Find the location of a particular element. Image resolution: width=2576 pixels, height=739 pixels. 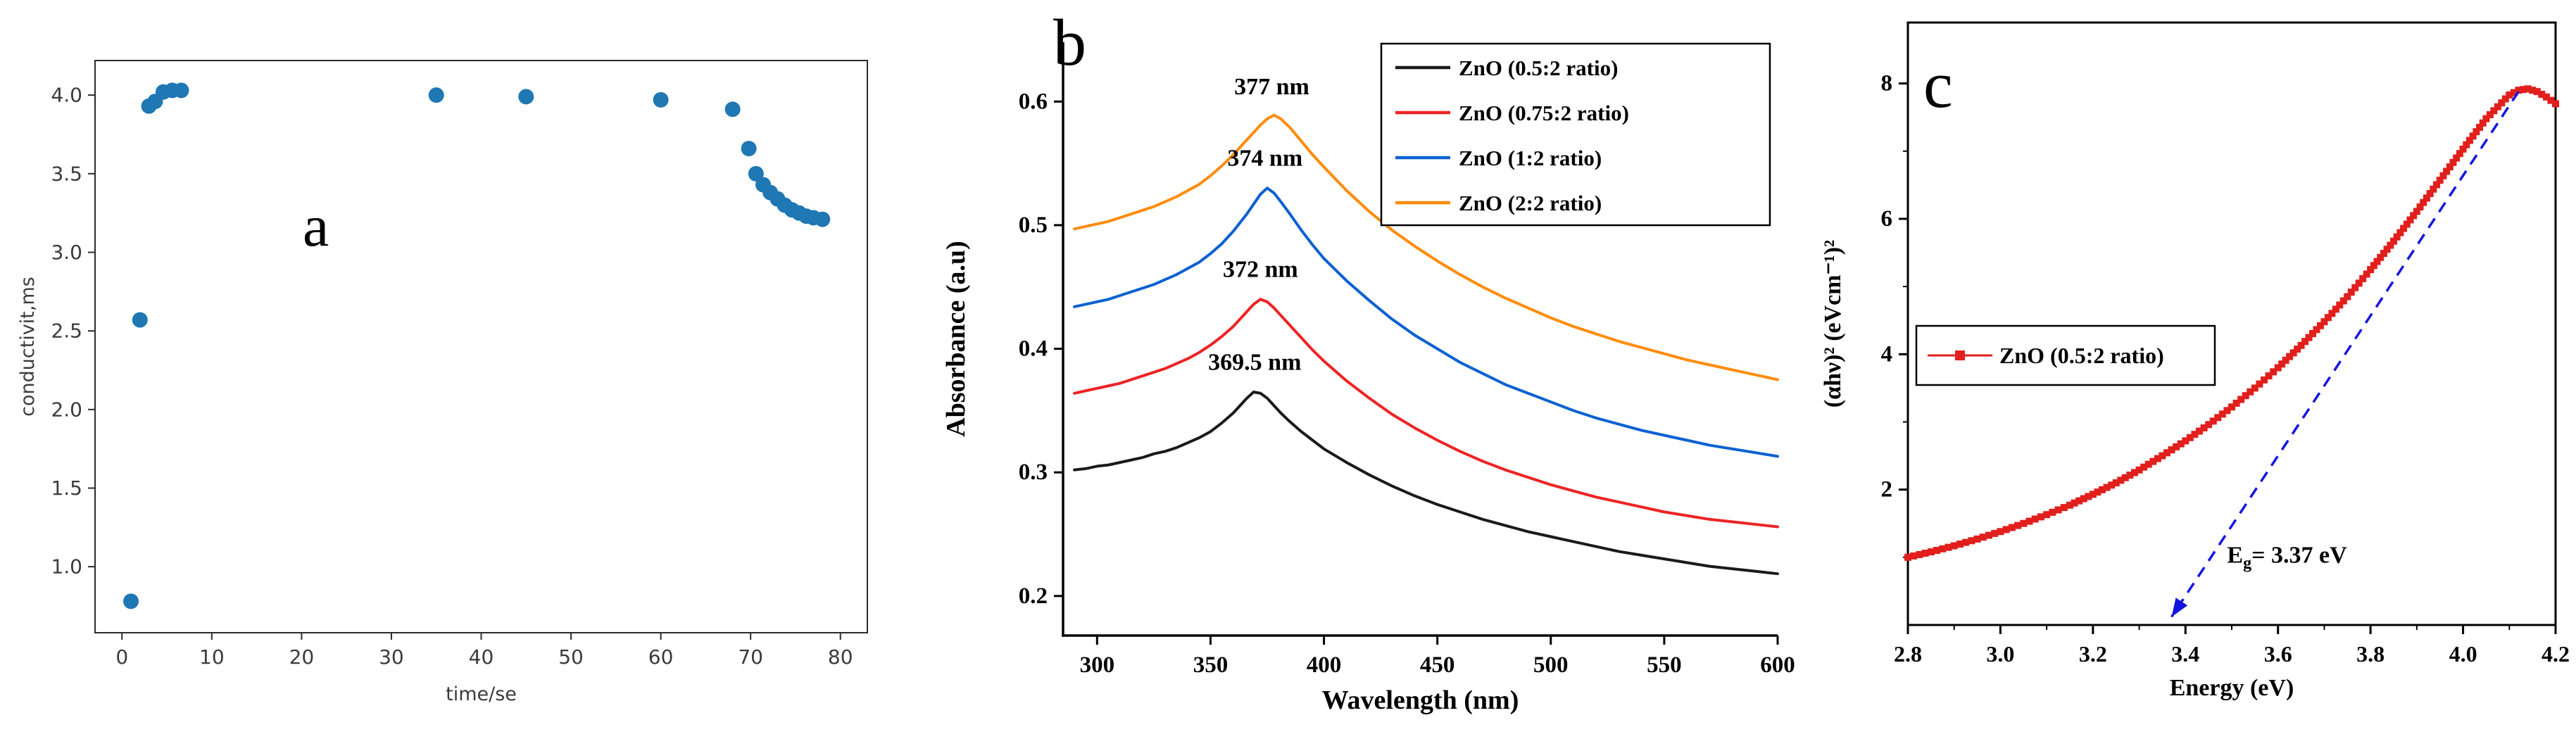

panel-a-letter: a is located at coordinates (316, 226).